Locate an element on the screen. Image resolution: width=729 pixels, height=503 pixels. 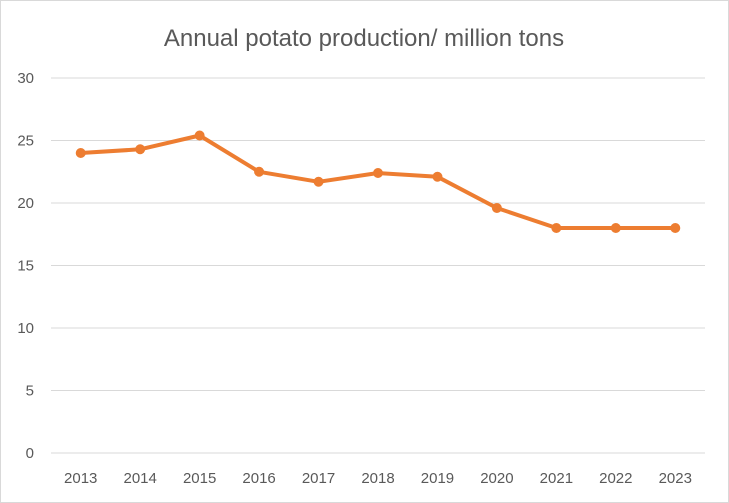
y-tick-label: 20 is located at coordinates (25, 203).